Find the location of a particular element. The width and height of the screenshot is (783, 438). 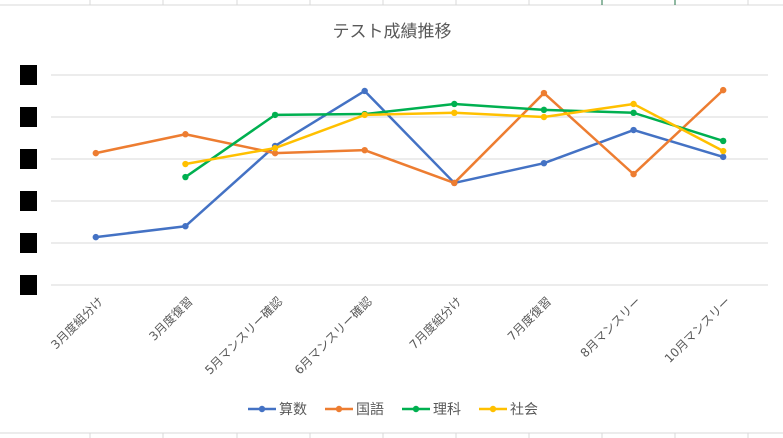

legend-label: 理科 is located at coordinates (447, 410).